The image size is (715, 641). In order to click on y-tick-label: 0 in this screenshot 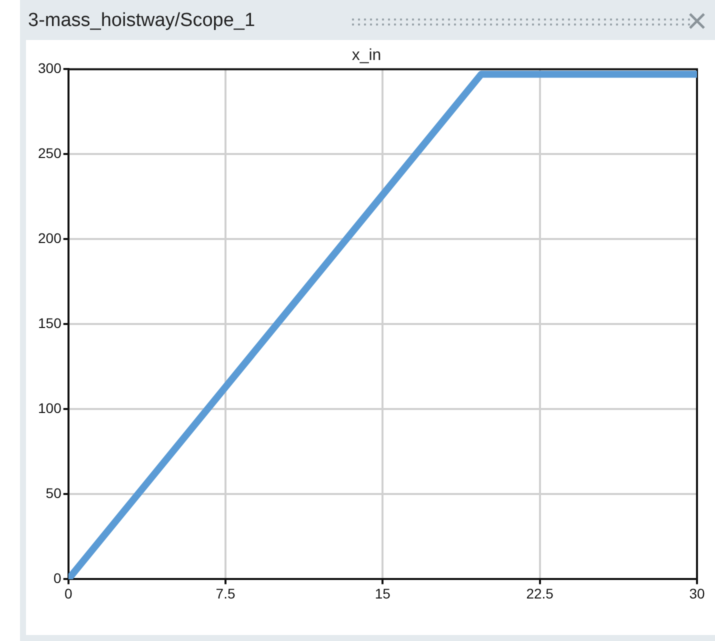, I will do `click(58, 578)`.